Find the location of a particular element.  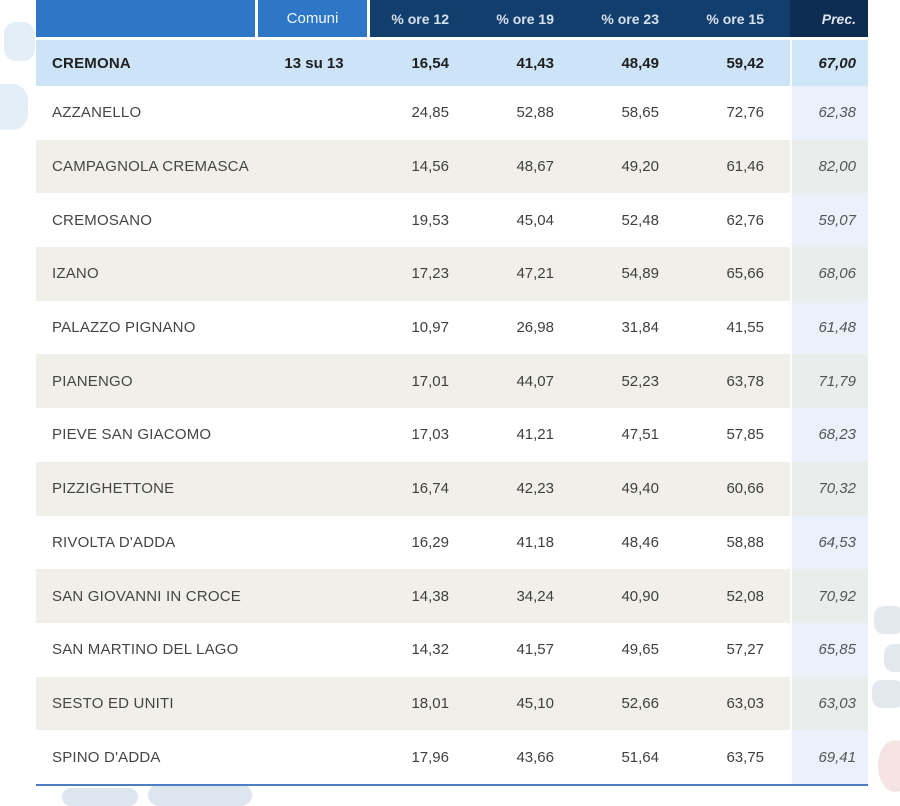

value-ore-23: 58,65 is located at coordinates (640, 113).